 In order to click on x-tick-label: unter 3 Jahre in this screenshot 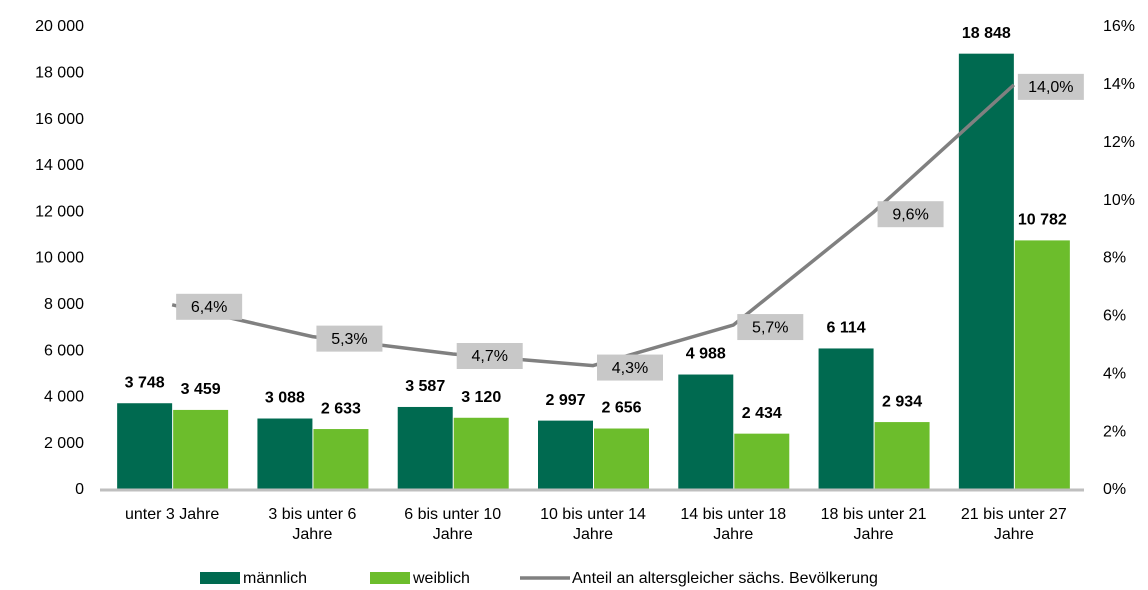, I will do `click(172, 514)`.